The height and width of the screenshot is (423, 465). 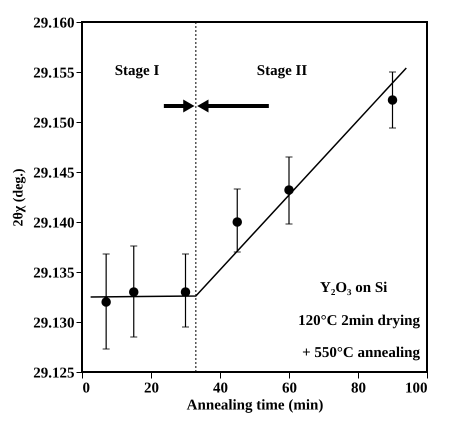 I want to click on annotation: + 550°C annealing, so click(x=361, y=353).